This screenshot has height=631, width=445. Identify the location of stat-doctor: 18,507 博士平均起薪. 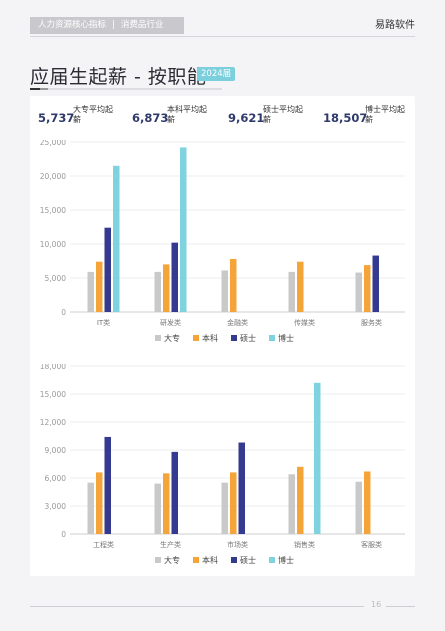
(370, 117).